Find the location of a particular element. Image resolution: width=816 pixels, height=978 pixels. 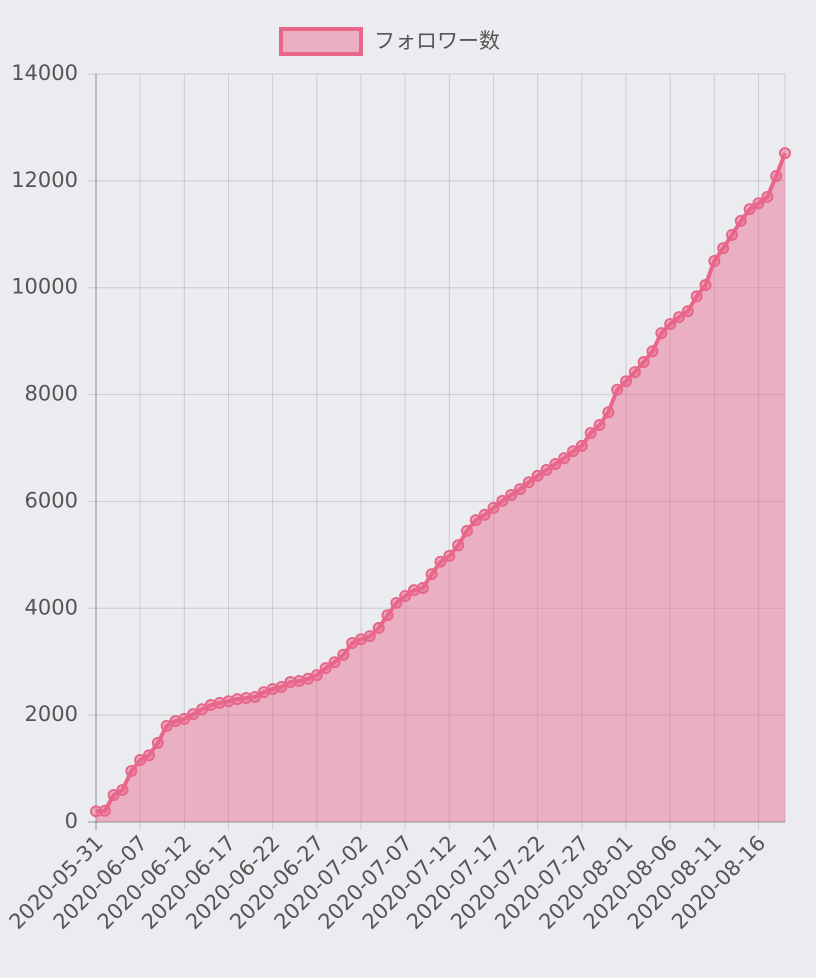

y-tick-label: 10000 is located at coordinates (44, 287).